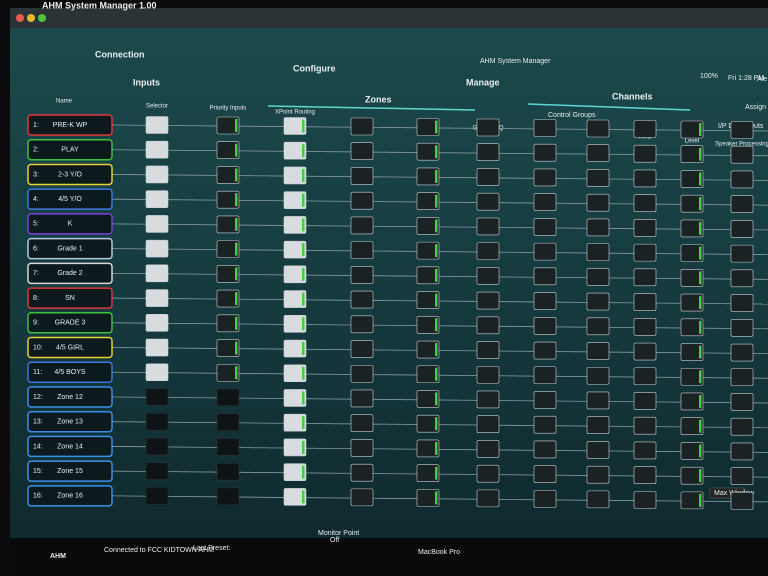 The width and height of the screenshot is (768, 576). Describe the element at coordinates (314, 68) in the screenshot. I see `tab-configure: Configure` at that location.